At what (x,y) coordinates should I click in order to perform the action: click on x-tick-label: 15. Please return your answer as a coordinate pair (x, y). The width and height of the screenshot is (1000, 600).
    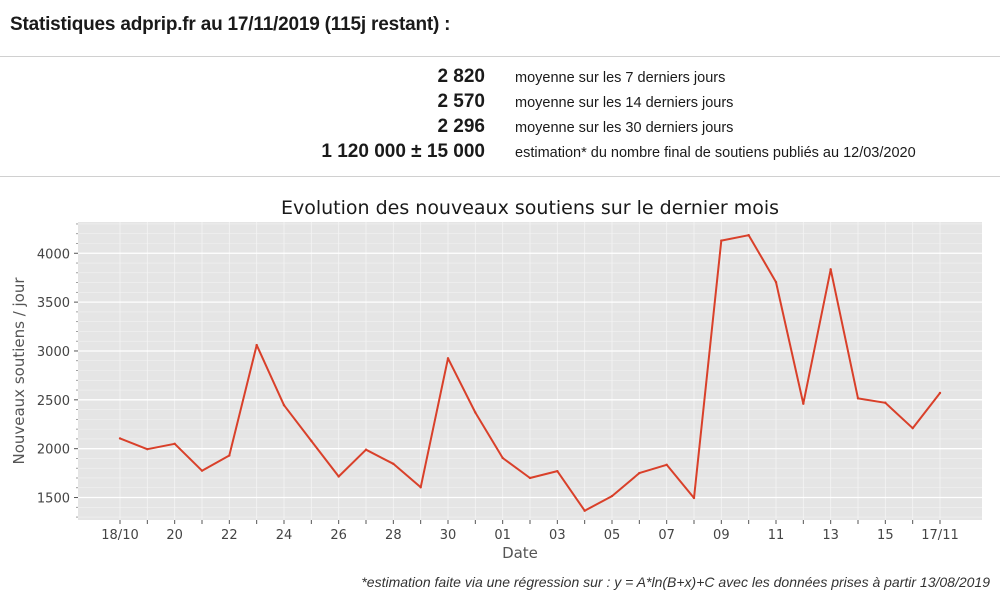
    Looking at the image, I should click on (885, 535).